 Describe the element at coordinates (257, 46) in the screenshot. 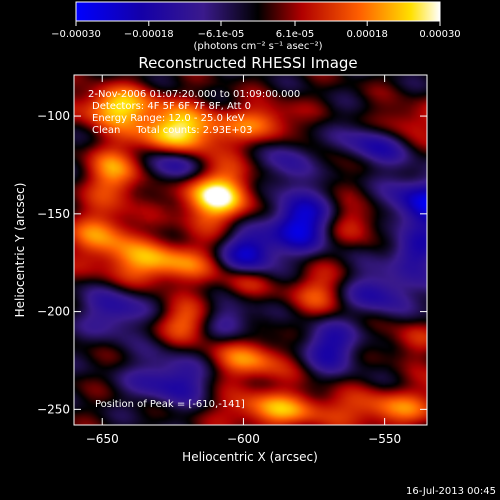

I see `colorbar-units: (photons cm⁻² s⁻¹ asec⁻²)` at that location.